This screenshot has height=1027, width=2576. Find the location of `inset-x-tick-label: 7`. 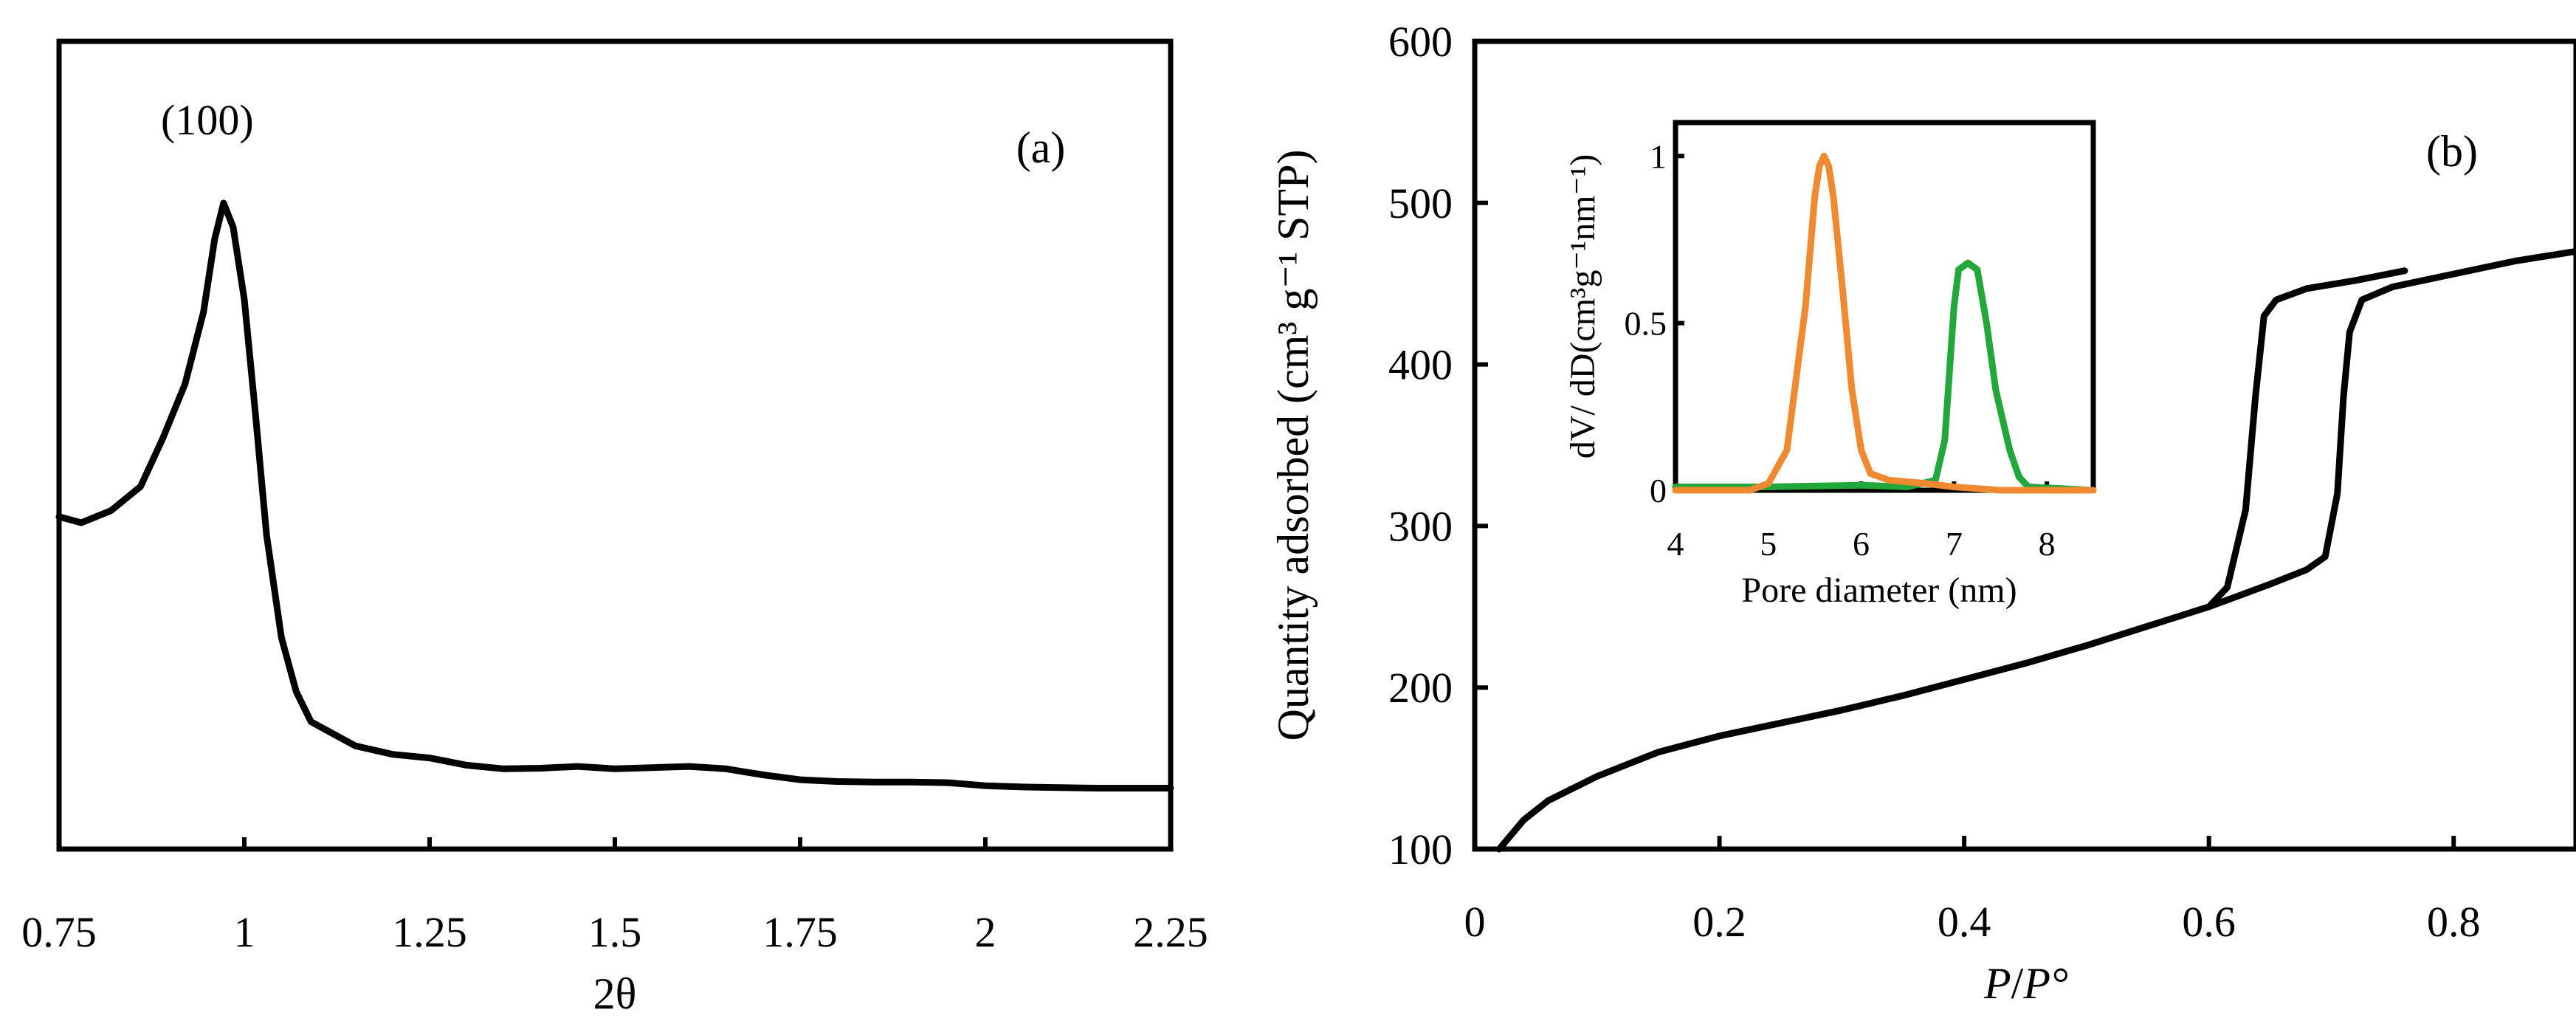

inset-x-tick-label: 7 is located at coordinates (1955, 544).